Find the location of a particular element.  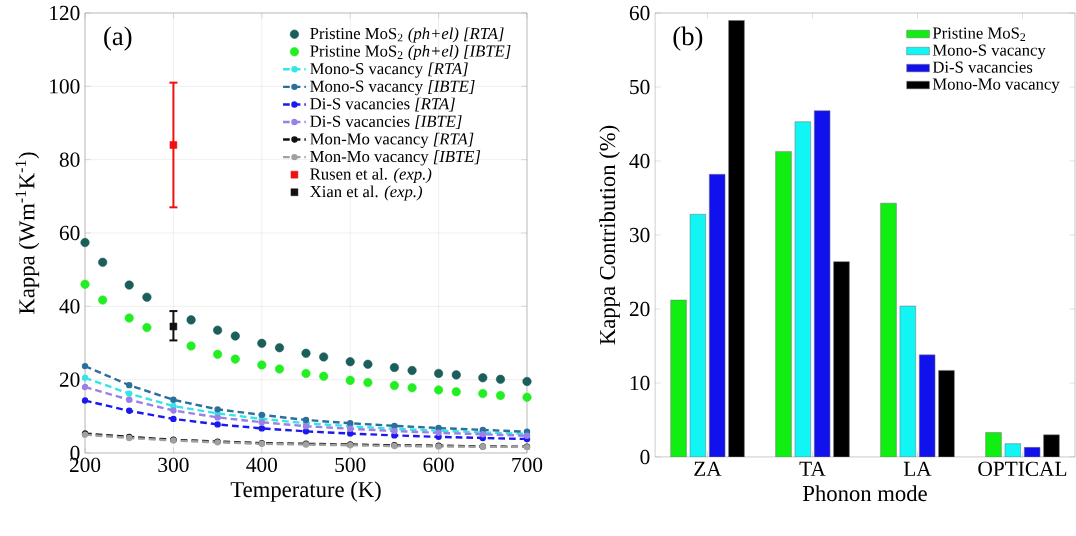

legend-label: Rusen et al. (exp.) is located at coordinates (371, 175).